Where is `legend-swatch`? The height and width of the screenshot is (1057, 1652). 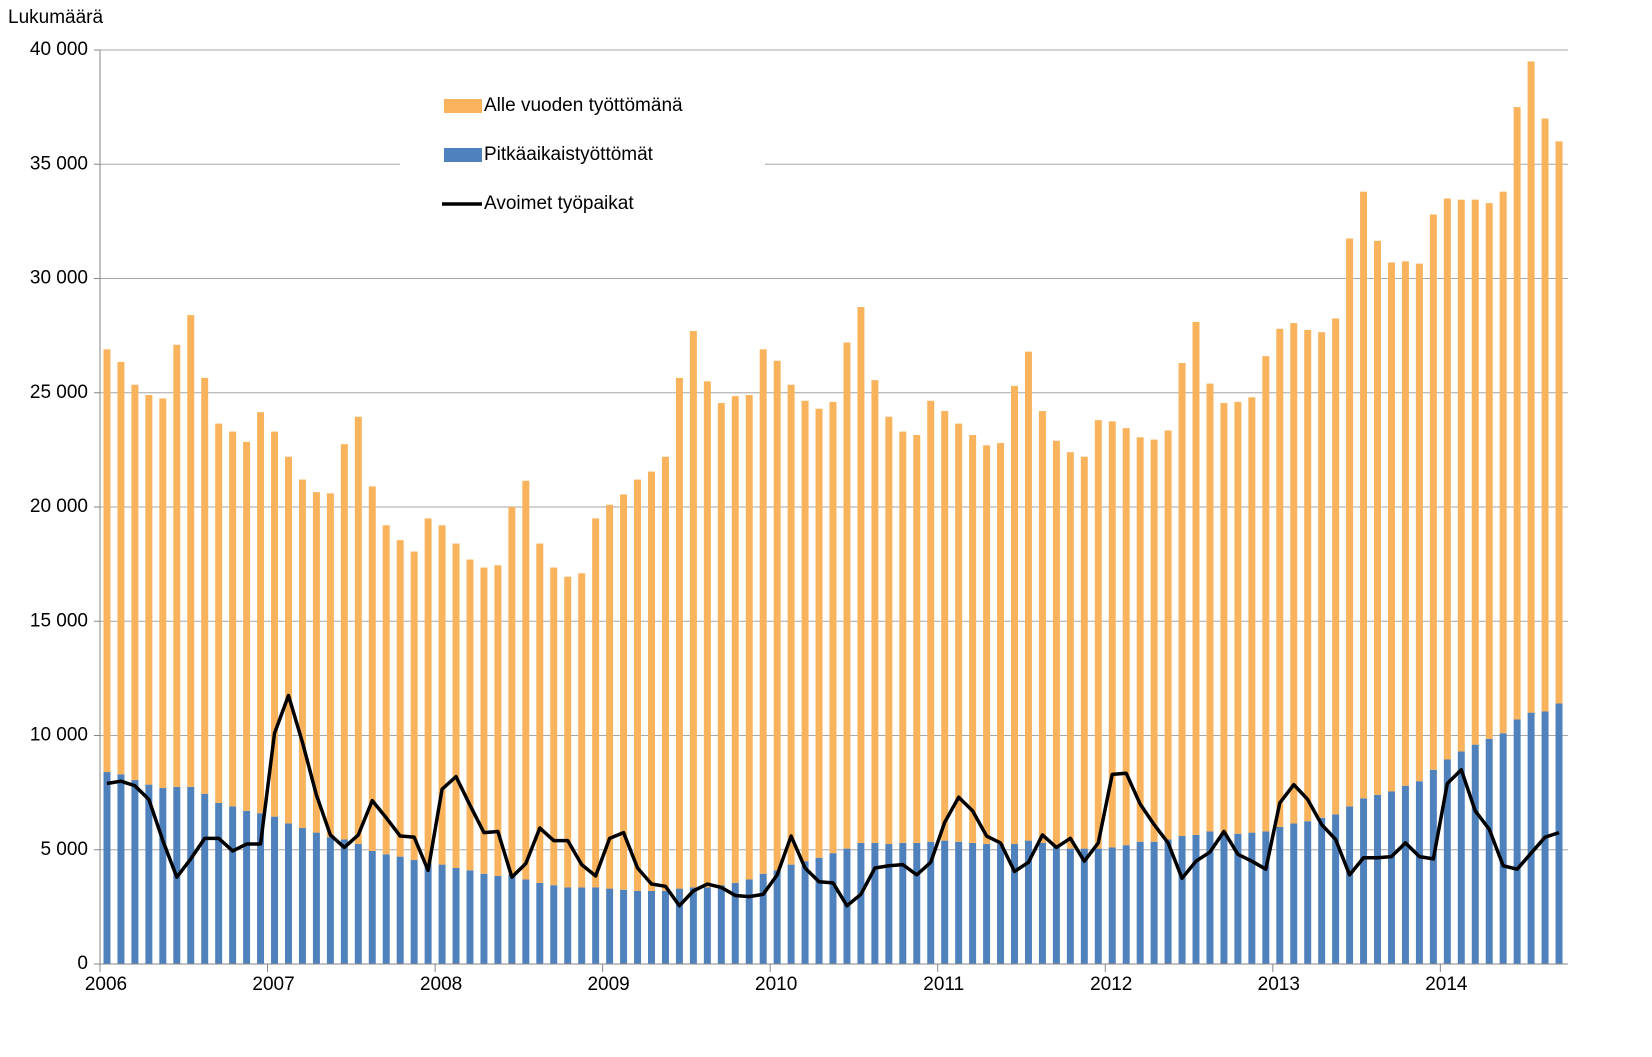
legend-swatch is located at coordinates (463, 155).